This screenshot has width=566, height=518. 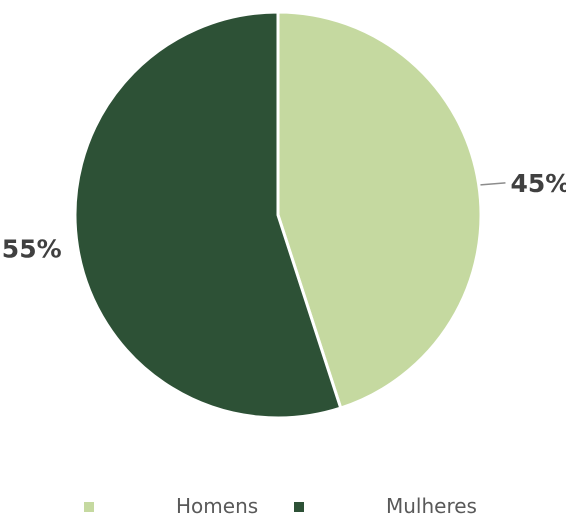 I want to click on legend-swatch-homens, so click(x=89, y=507).